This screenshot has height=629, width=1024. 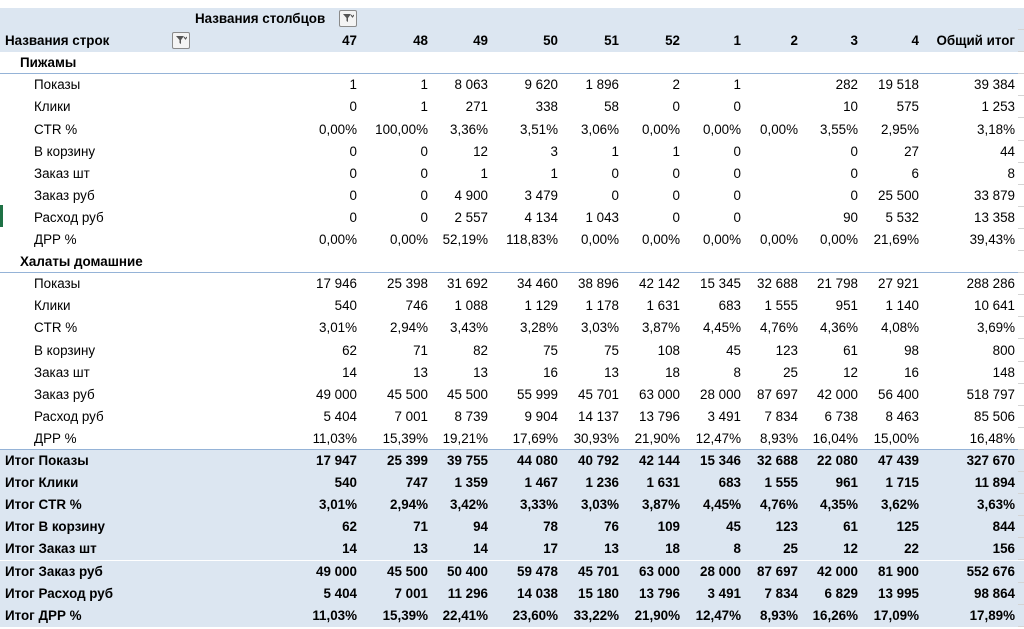 I want to click on value-cell: 3,69%, so click(x=996, y=328).